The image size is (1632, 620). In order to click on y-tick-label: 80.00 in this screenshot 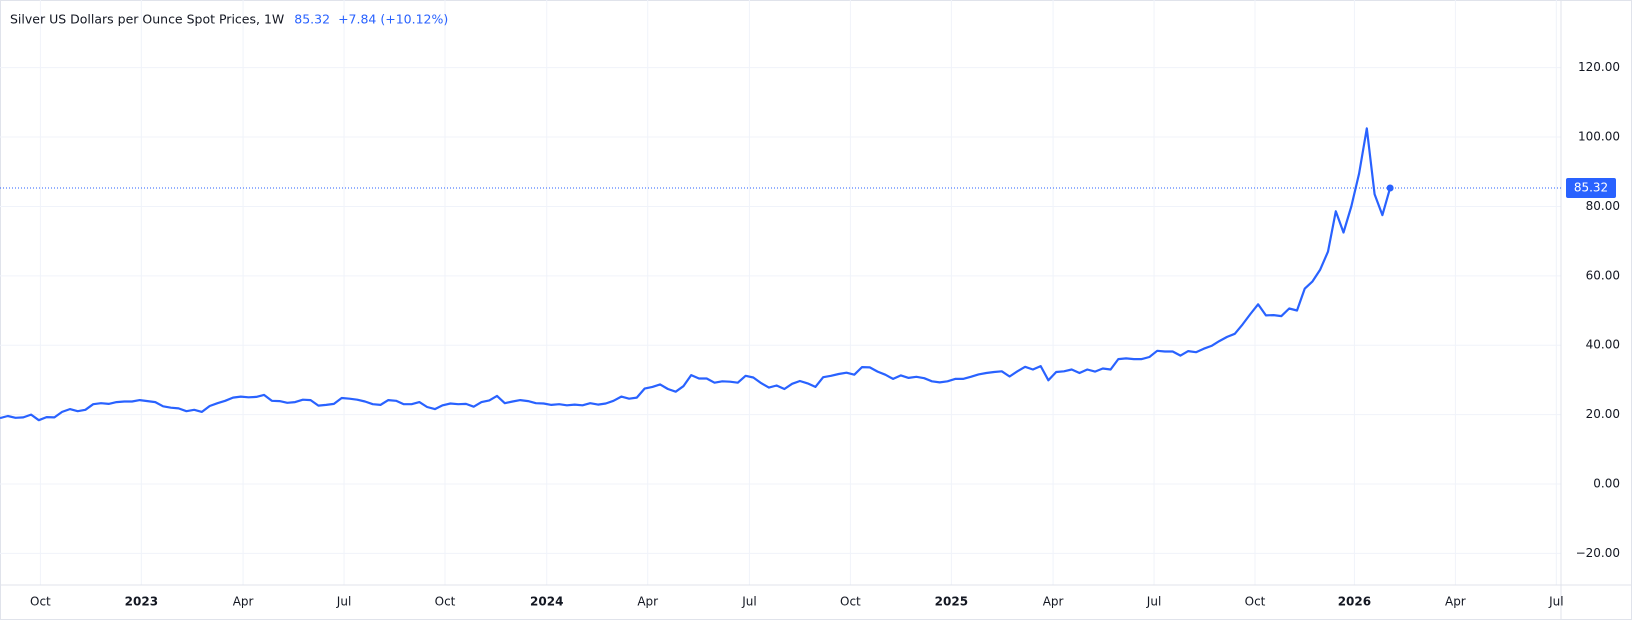, I will do `click(1603, 206)`.